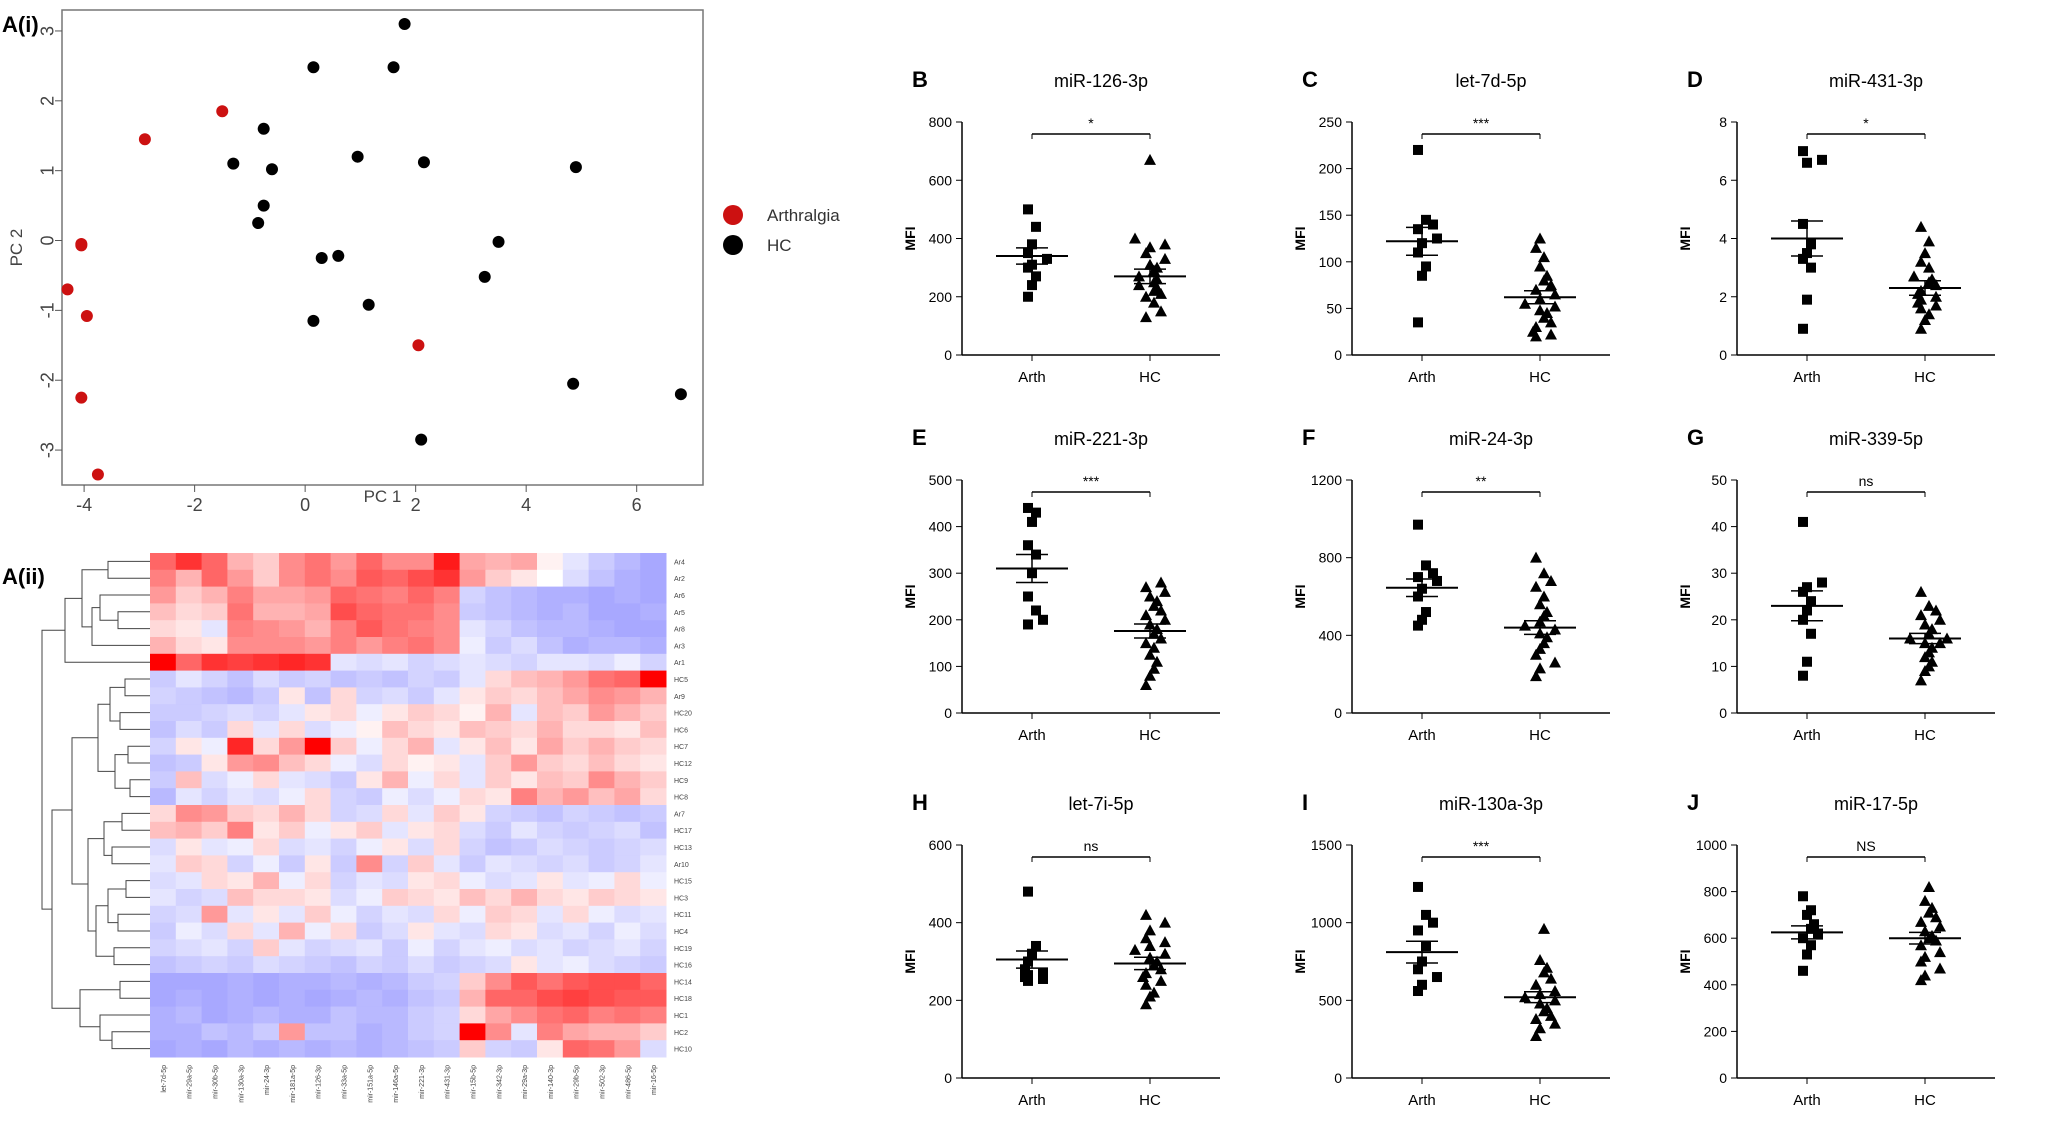 This screenshot has height=1124, width=2045. What do you see at coordinates (1491, 439) in the screenshot?
I see `plot-title: miR-24-3p` at bounding box center [1491, 439].